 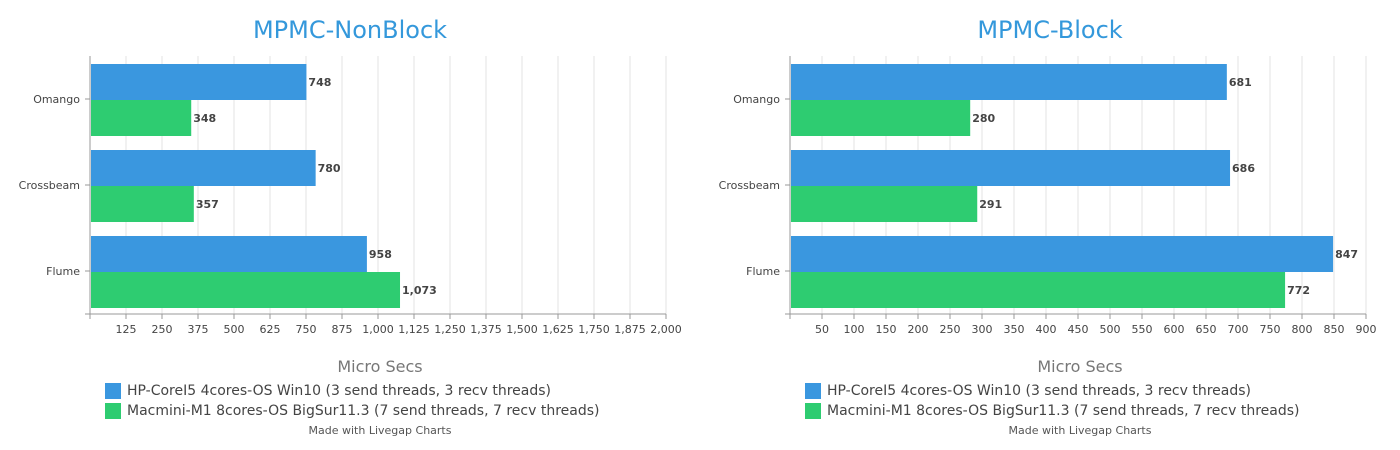 I want to click on x-tick-label: 400, so click(x=1046, y=329).